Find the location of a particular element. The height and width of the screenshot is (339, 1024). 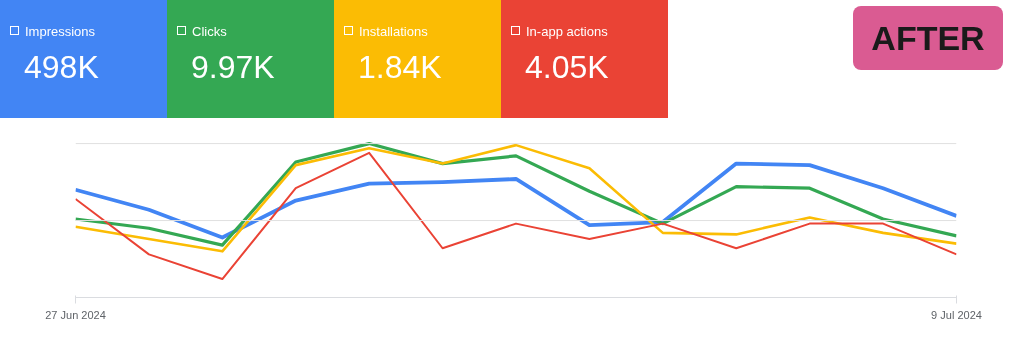

x-tick-label: 9 Jul 2024 is located at coordinates (956, 314).